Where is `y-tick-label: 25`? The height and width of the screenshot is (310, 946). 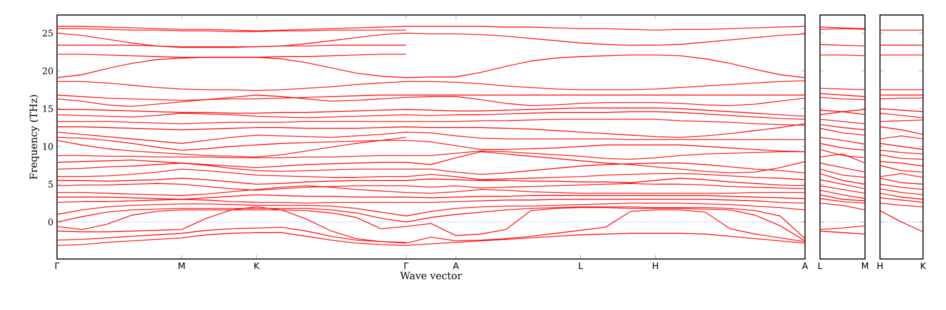 y-tick-label: 25 is located at coordinates (47, 33).